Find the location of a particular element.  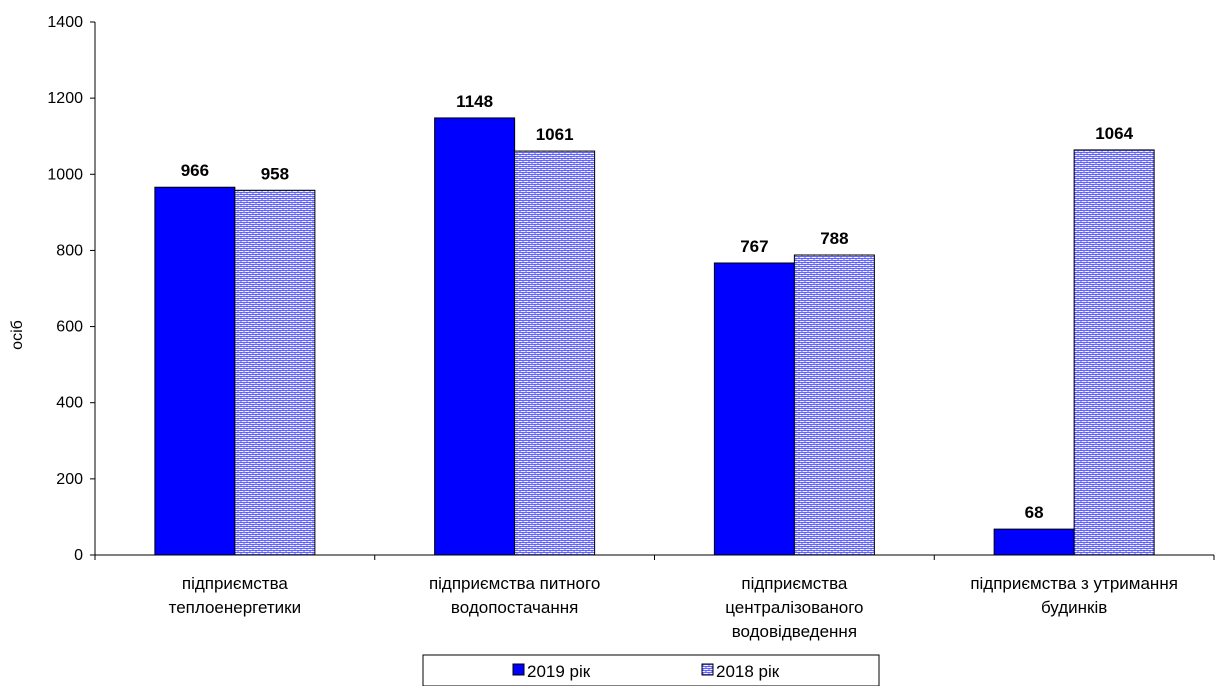

data-label: 1061 is located at coordinates (555, 134).